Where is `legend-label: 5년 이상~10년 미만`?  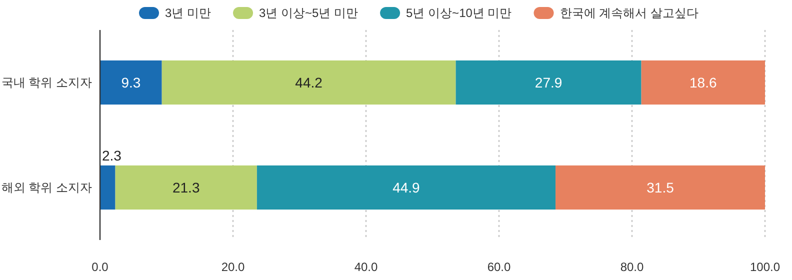 legend-label: 5년 이상~10년 미만 is located at coordinates (459, 13).